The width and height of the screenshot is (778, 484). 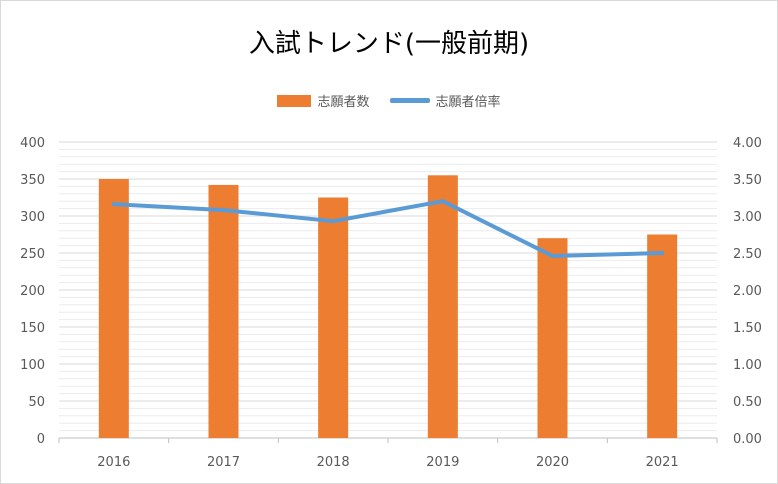 I want to click on legend-bar-swatch, so click(x=294, y=100).